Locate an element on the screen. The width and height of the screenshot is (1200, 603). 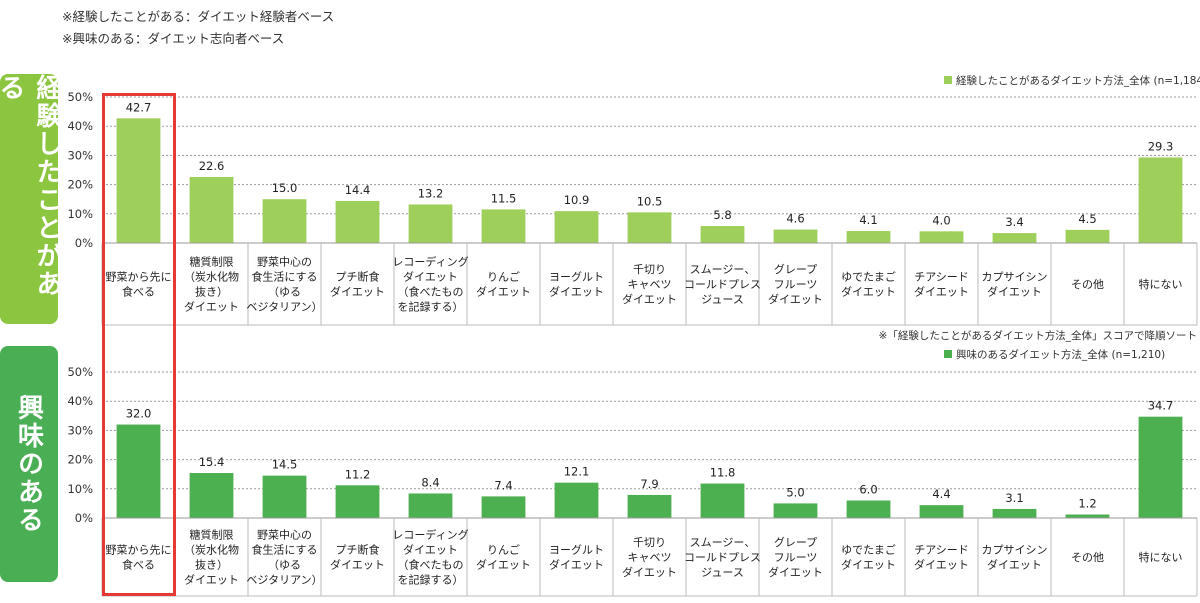
experienced-category-label-line: 特にない is located at coordinates (1161, 284).